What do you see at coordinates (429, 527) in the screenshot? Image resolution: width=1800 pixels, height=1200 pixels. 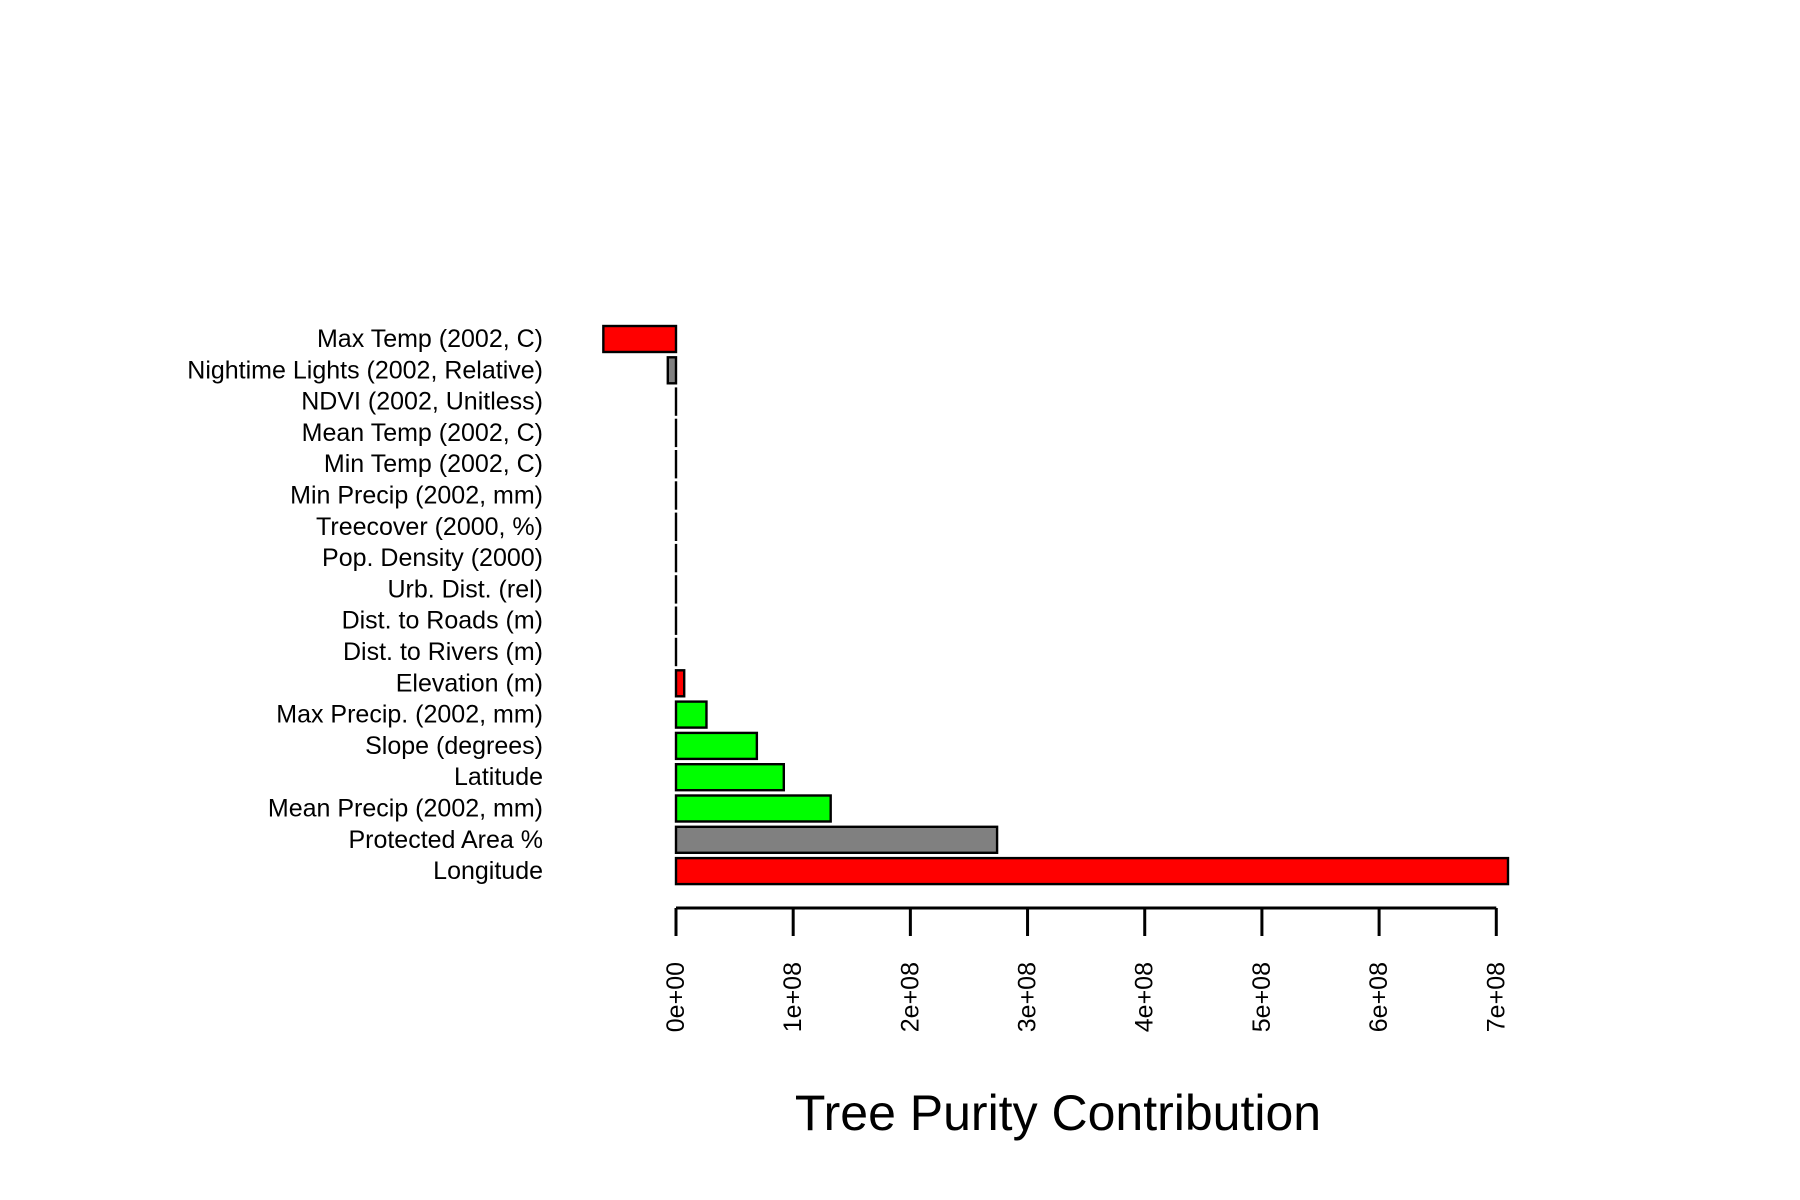 I see `category-label-treecover-2000: Treecover (2000, %)` at bounding box center [429, 527].